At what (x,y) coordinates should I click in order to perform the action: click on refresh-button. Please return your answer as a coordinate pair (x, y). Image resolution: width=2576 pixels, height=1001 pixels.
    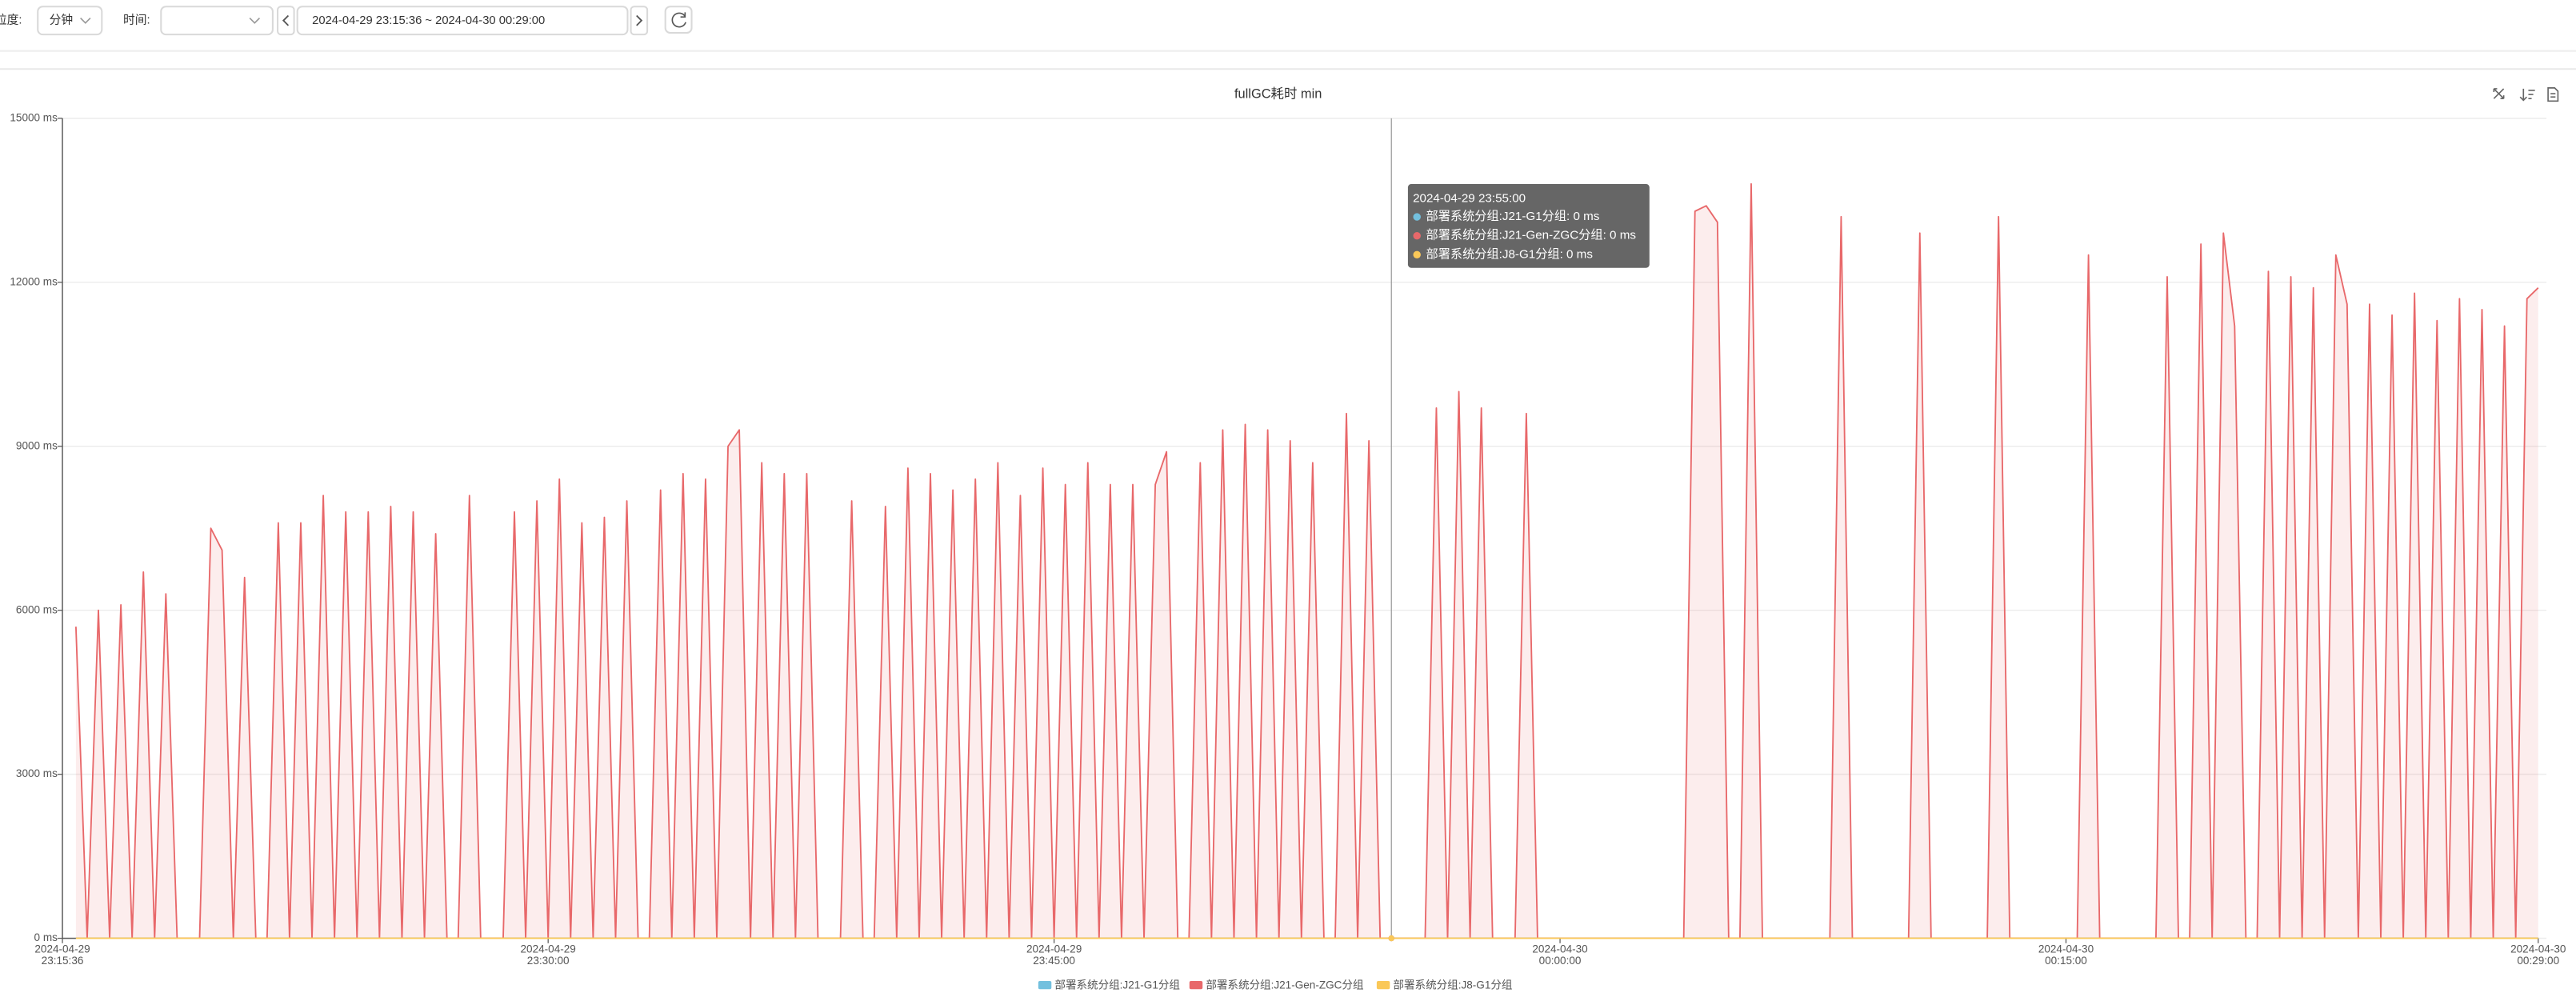
    Looking at the image, I should click on (678, 20).